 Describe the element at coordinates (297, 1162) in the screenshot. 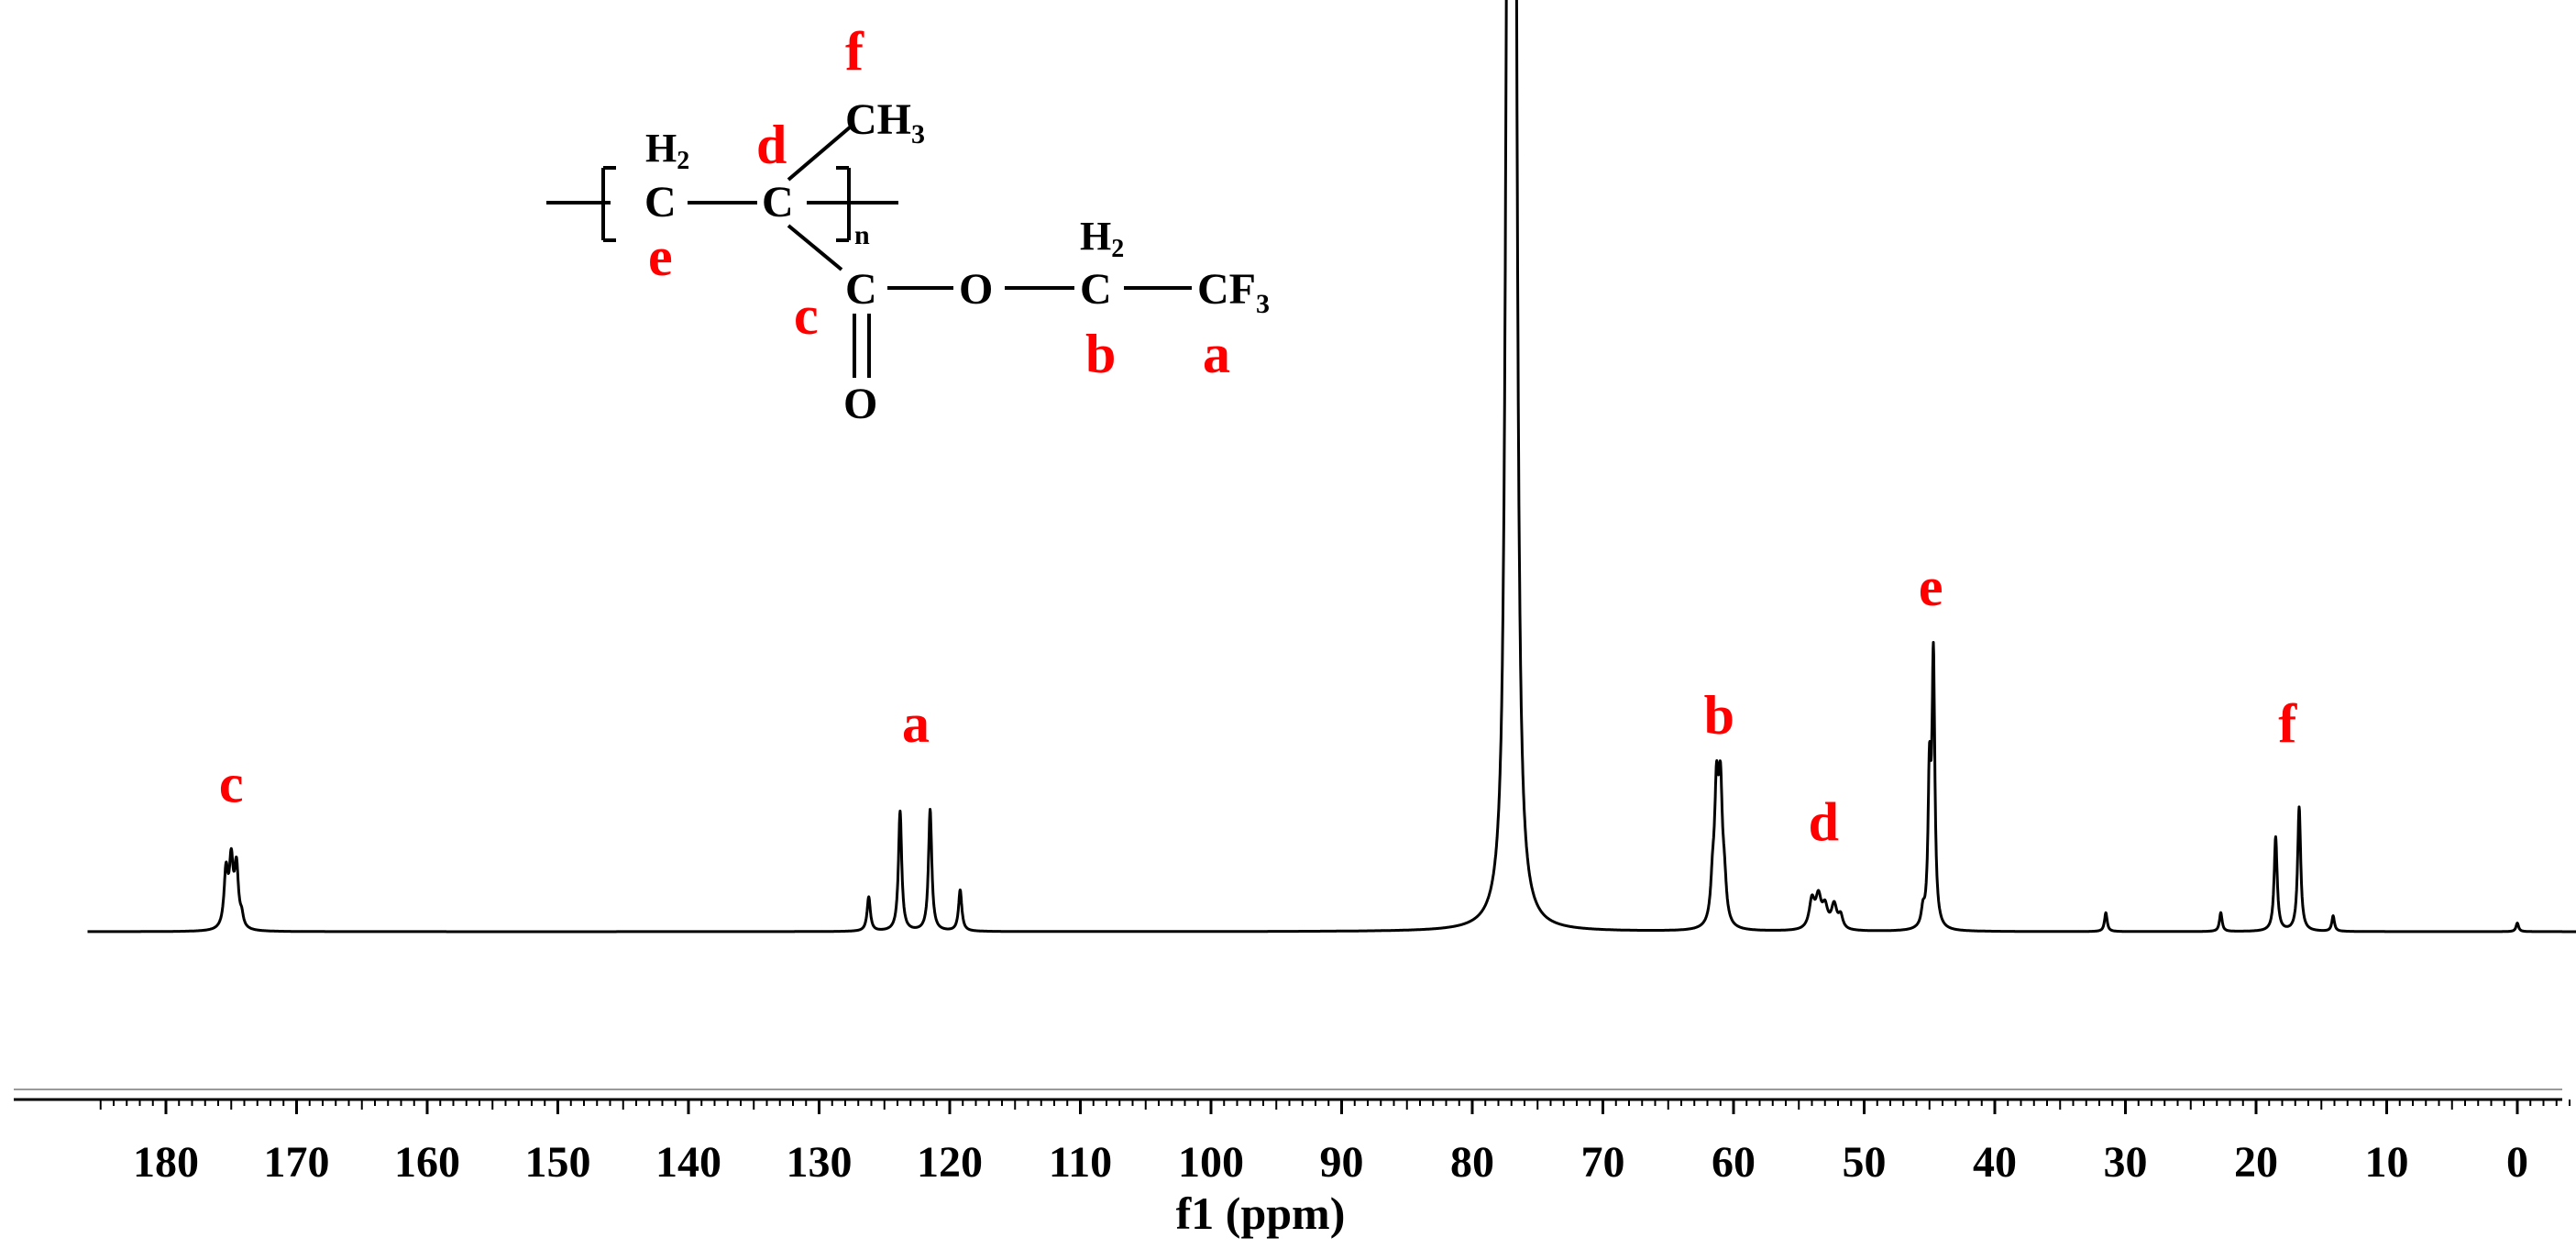

I see `tick-label: 170` at that location.